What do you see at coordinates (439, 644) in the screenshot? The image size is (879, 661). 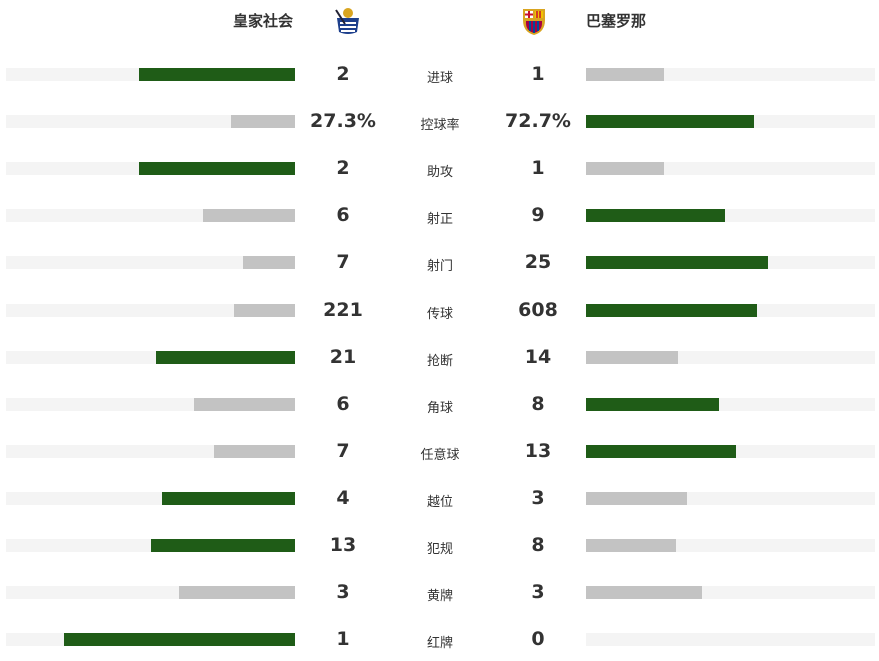 I see `stat-label: 红牌` at bounding box center [439, 644].